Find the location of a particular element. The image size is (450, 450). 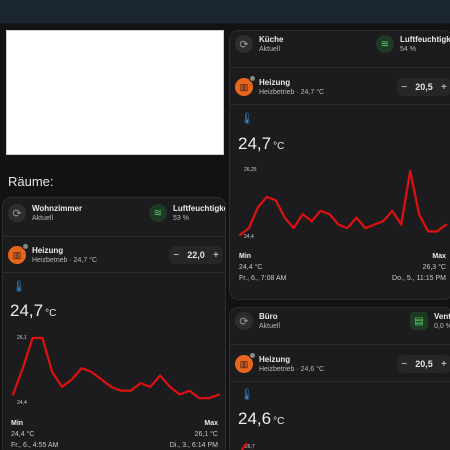

max-time: Di., 3., 6:14 PM is located at coordinates (193, 445).